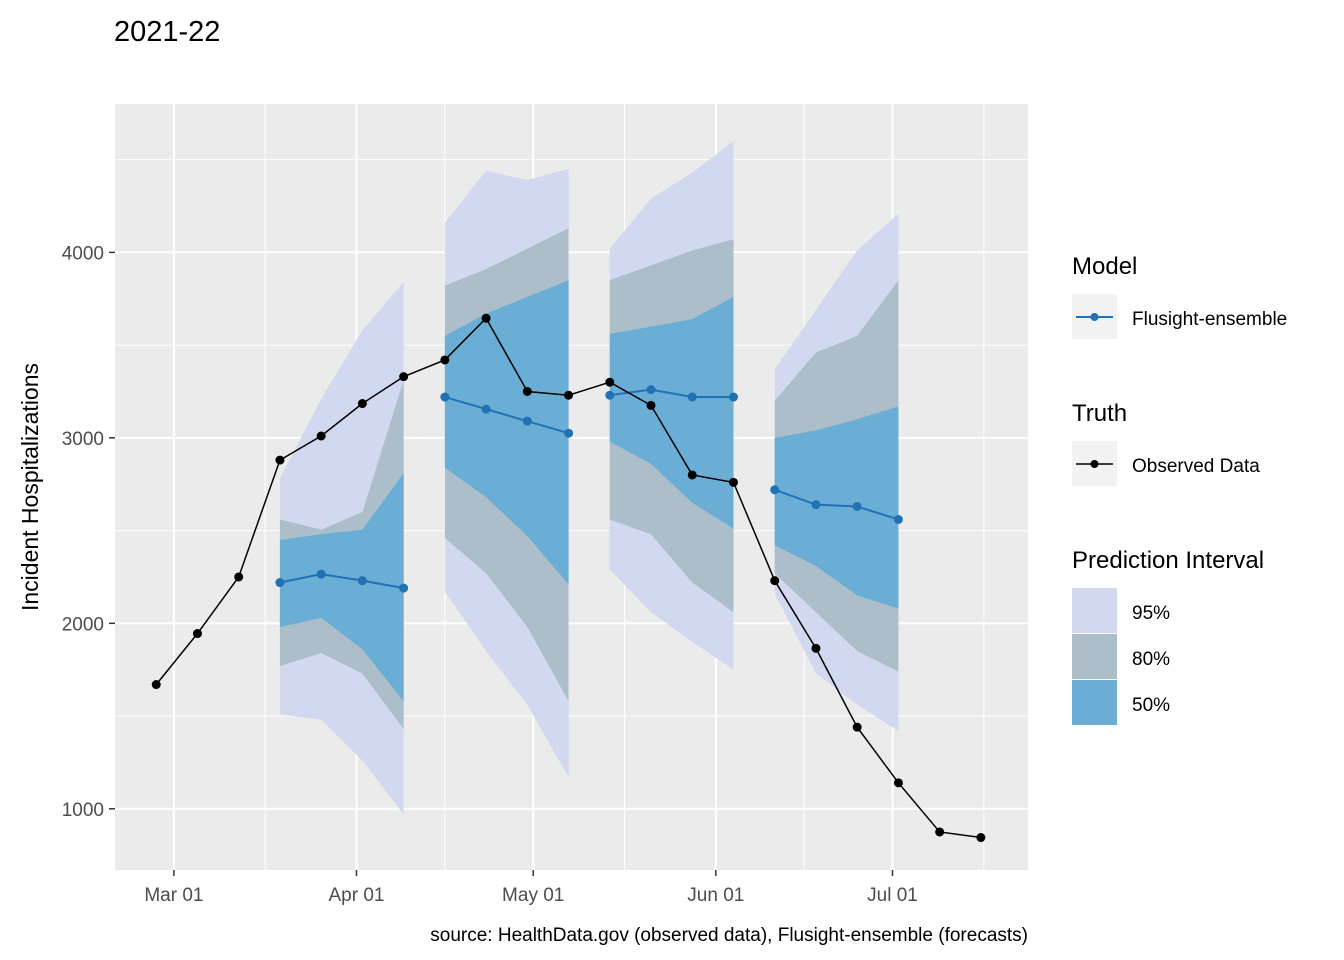  What do you see at coordinates (1099, 413) in the screenshot?
I see `legend-truth-title: Truth` at bounding box center [1099, 413].